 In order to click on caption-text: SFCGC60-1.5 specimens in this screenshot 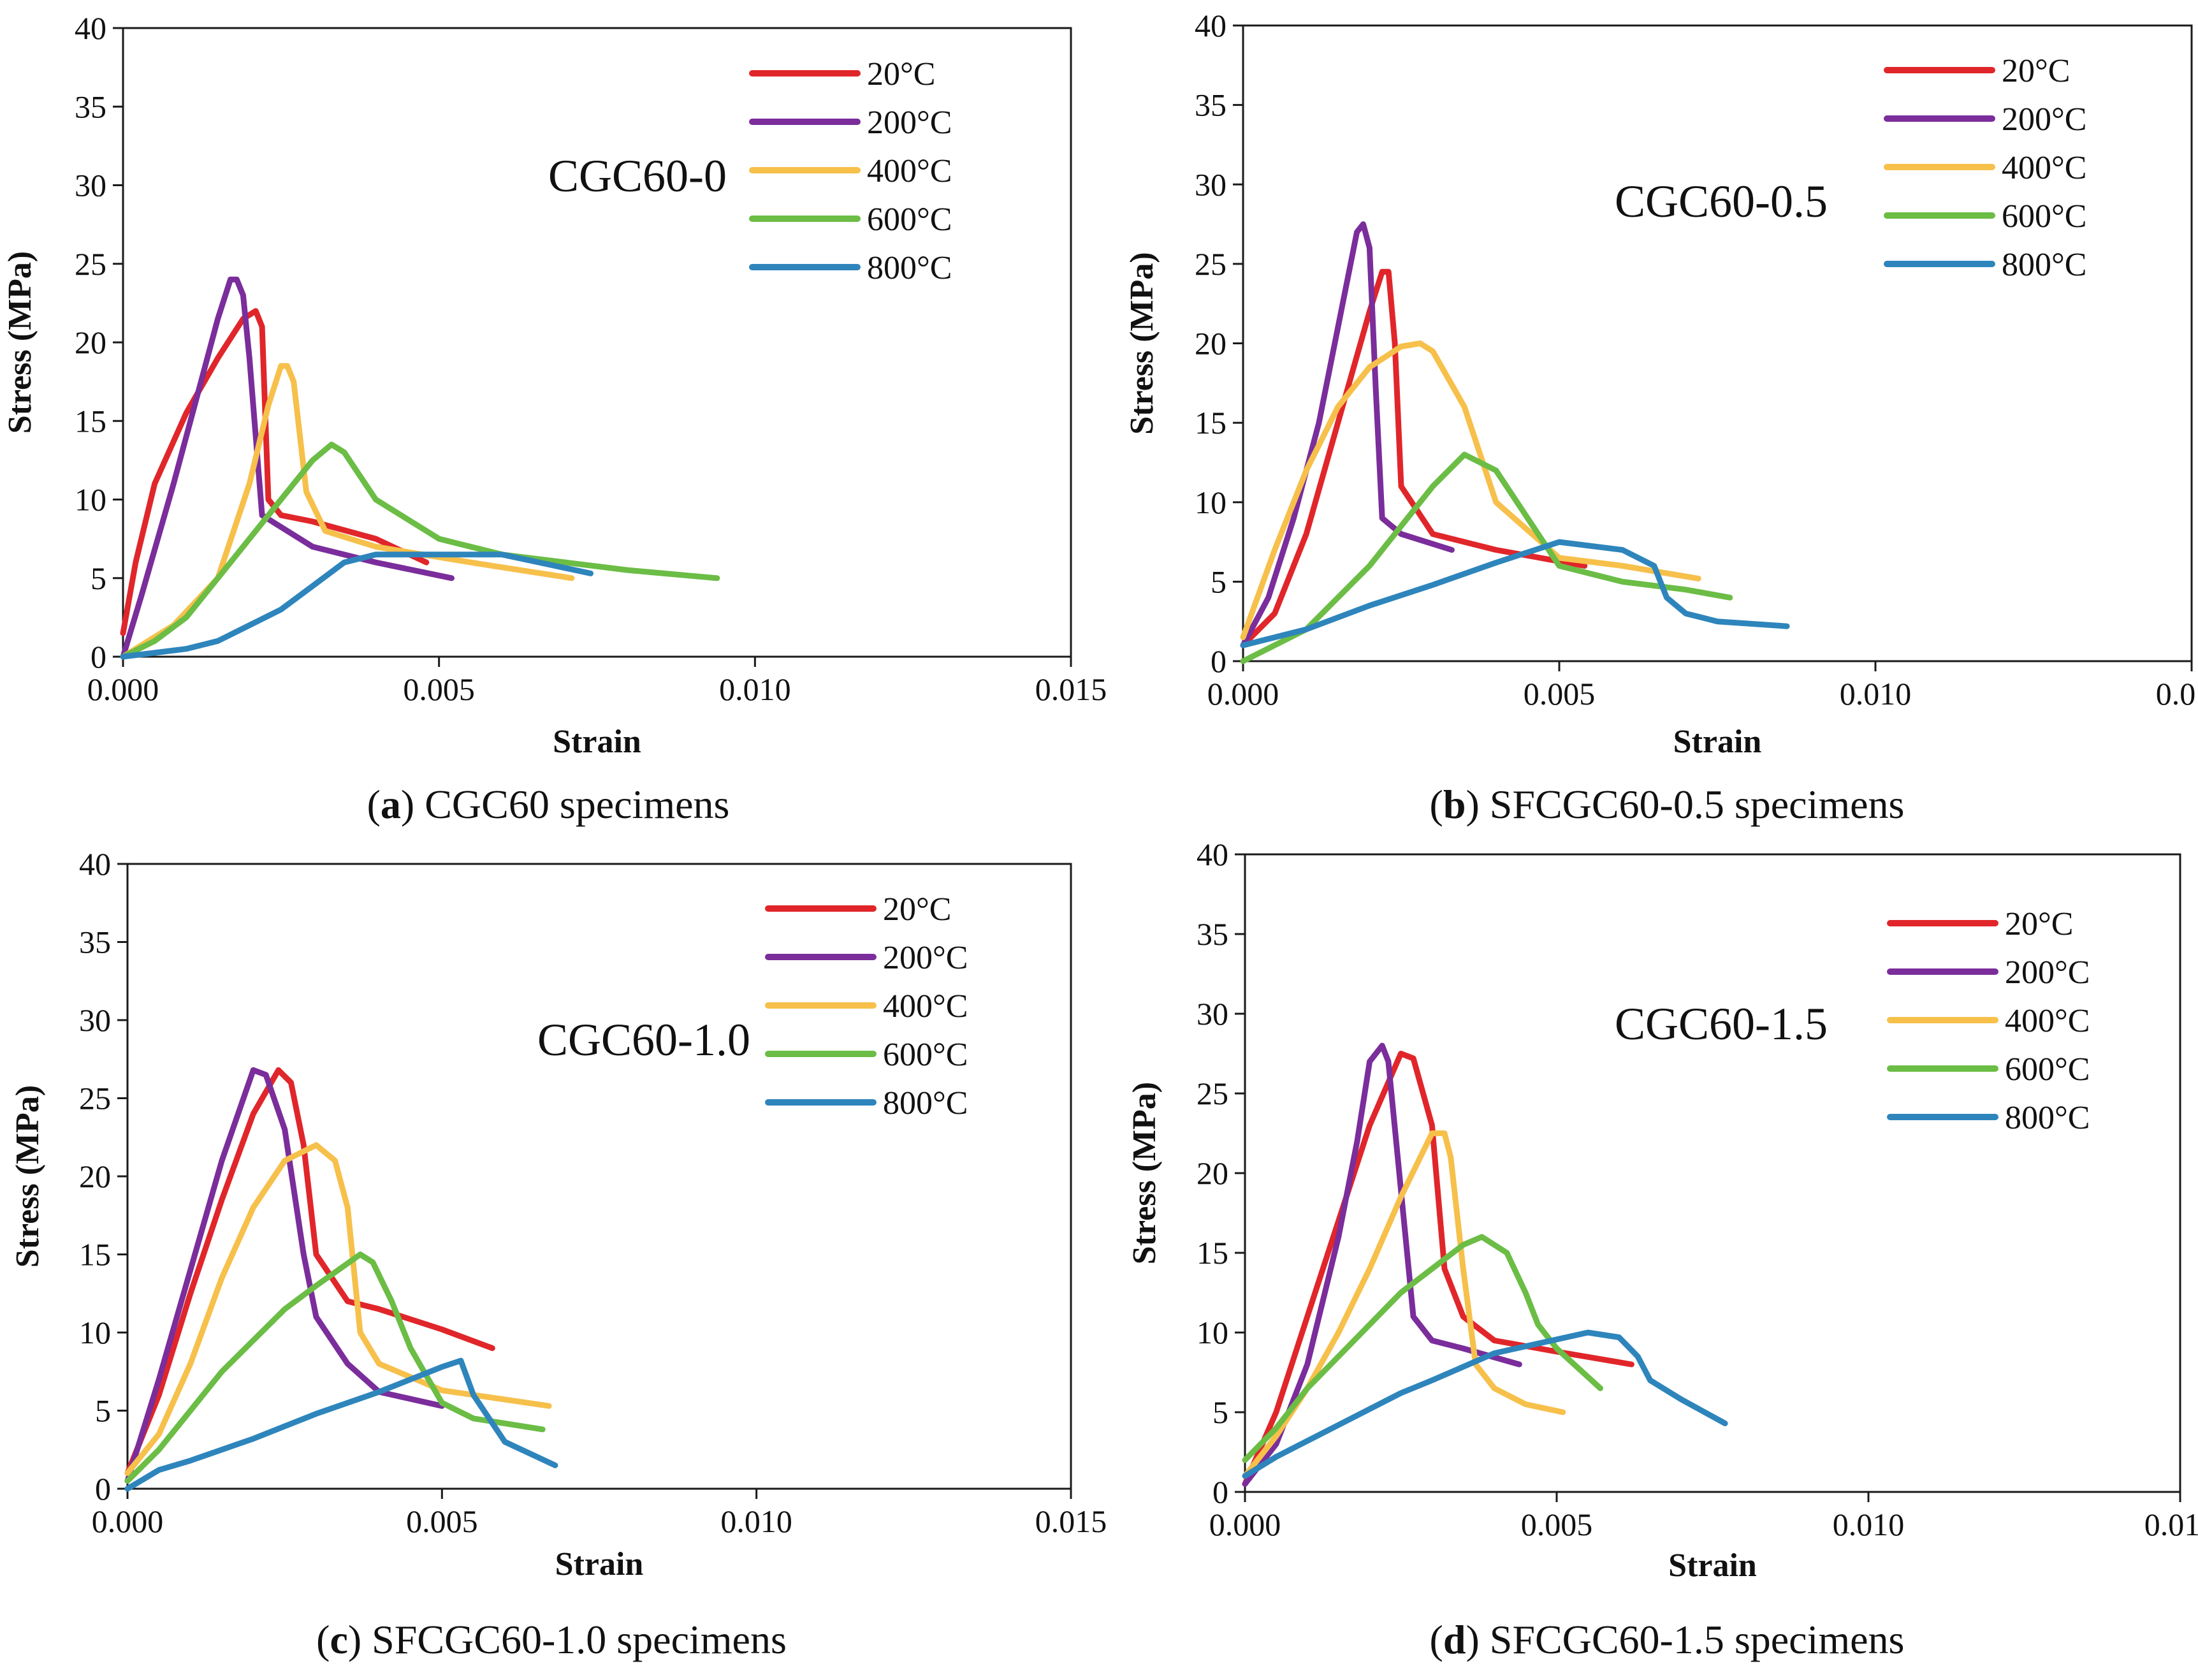, I will do `click(1697, 1639)`.